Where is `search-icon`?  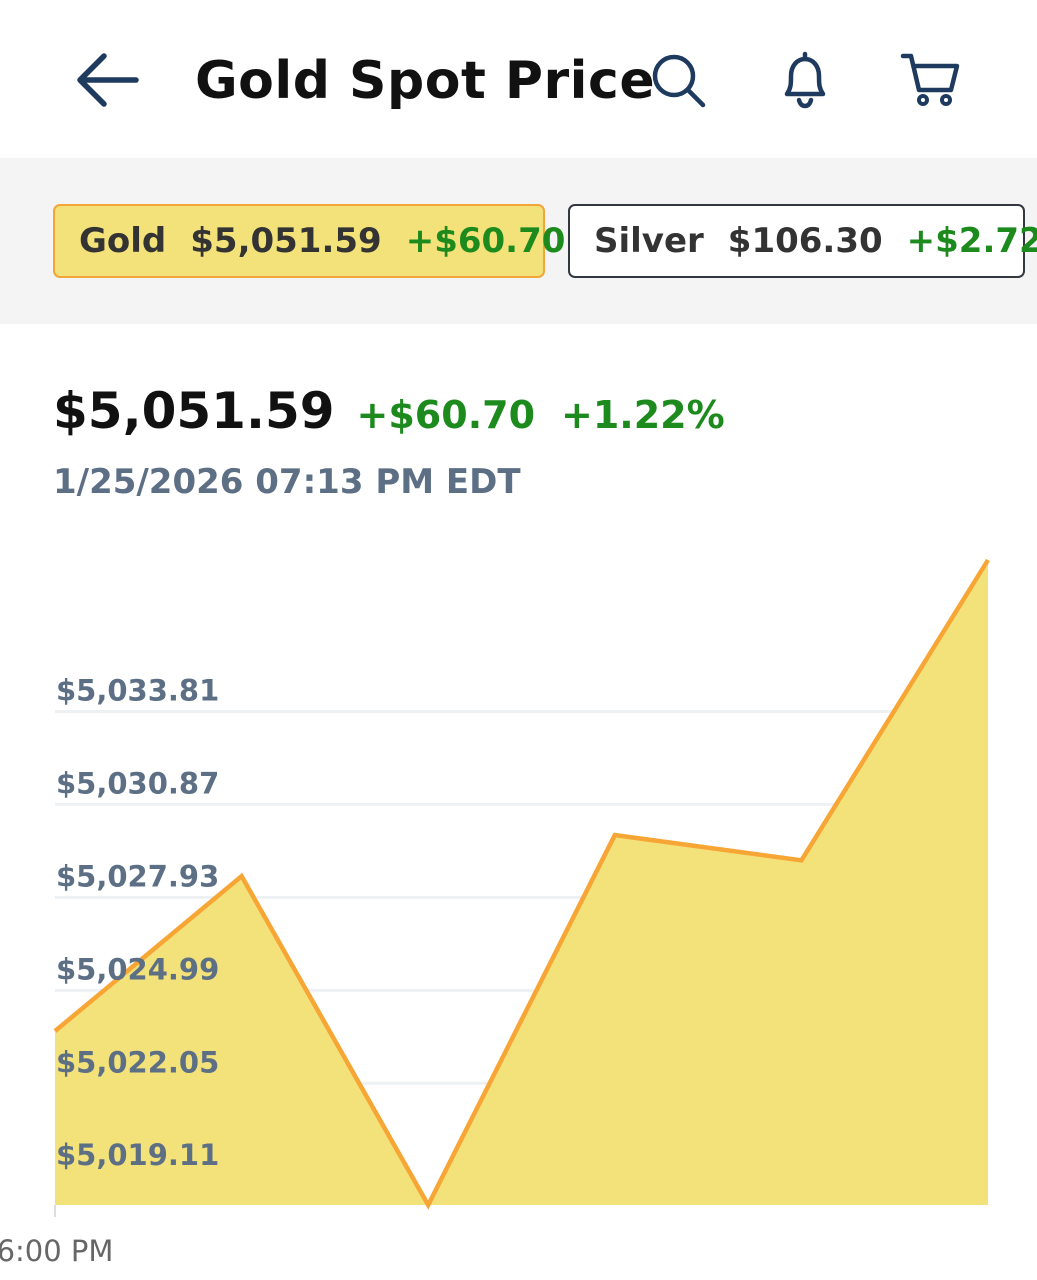
search-icon is located at coordinates (679, 81).